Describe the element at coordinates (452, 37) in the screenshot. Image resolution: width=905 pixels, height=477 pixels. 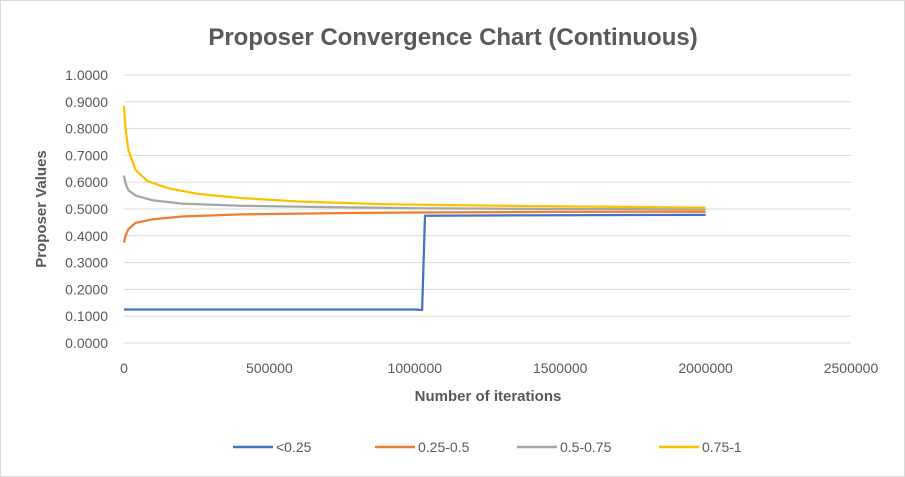
I see `chart-title: Proposer Convergence Chart (Continuous)` at that location.